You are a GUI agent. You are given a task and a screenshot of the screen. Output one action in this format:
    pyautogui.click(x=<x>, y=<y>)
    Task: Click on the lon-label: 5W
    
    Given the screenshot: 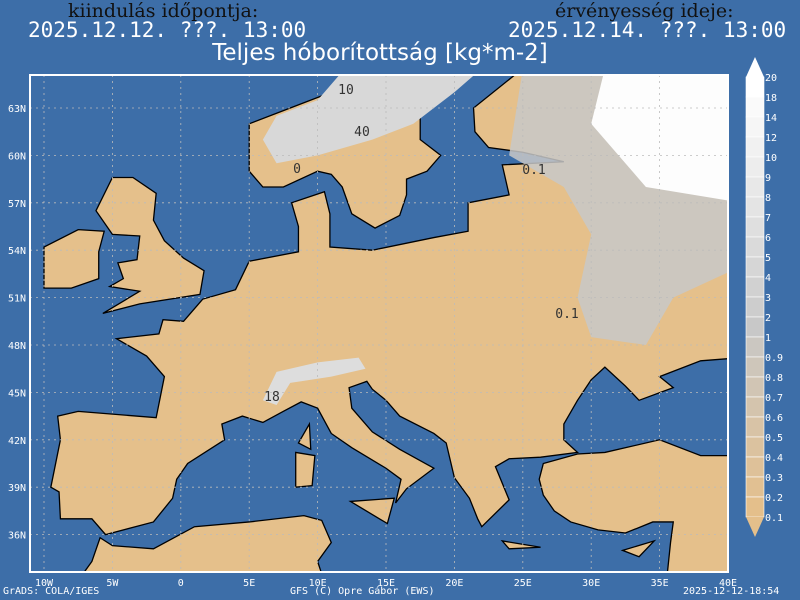 What is the action you would take?
    pyautogui.click(x=112, y=583)
    